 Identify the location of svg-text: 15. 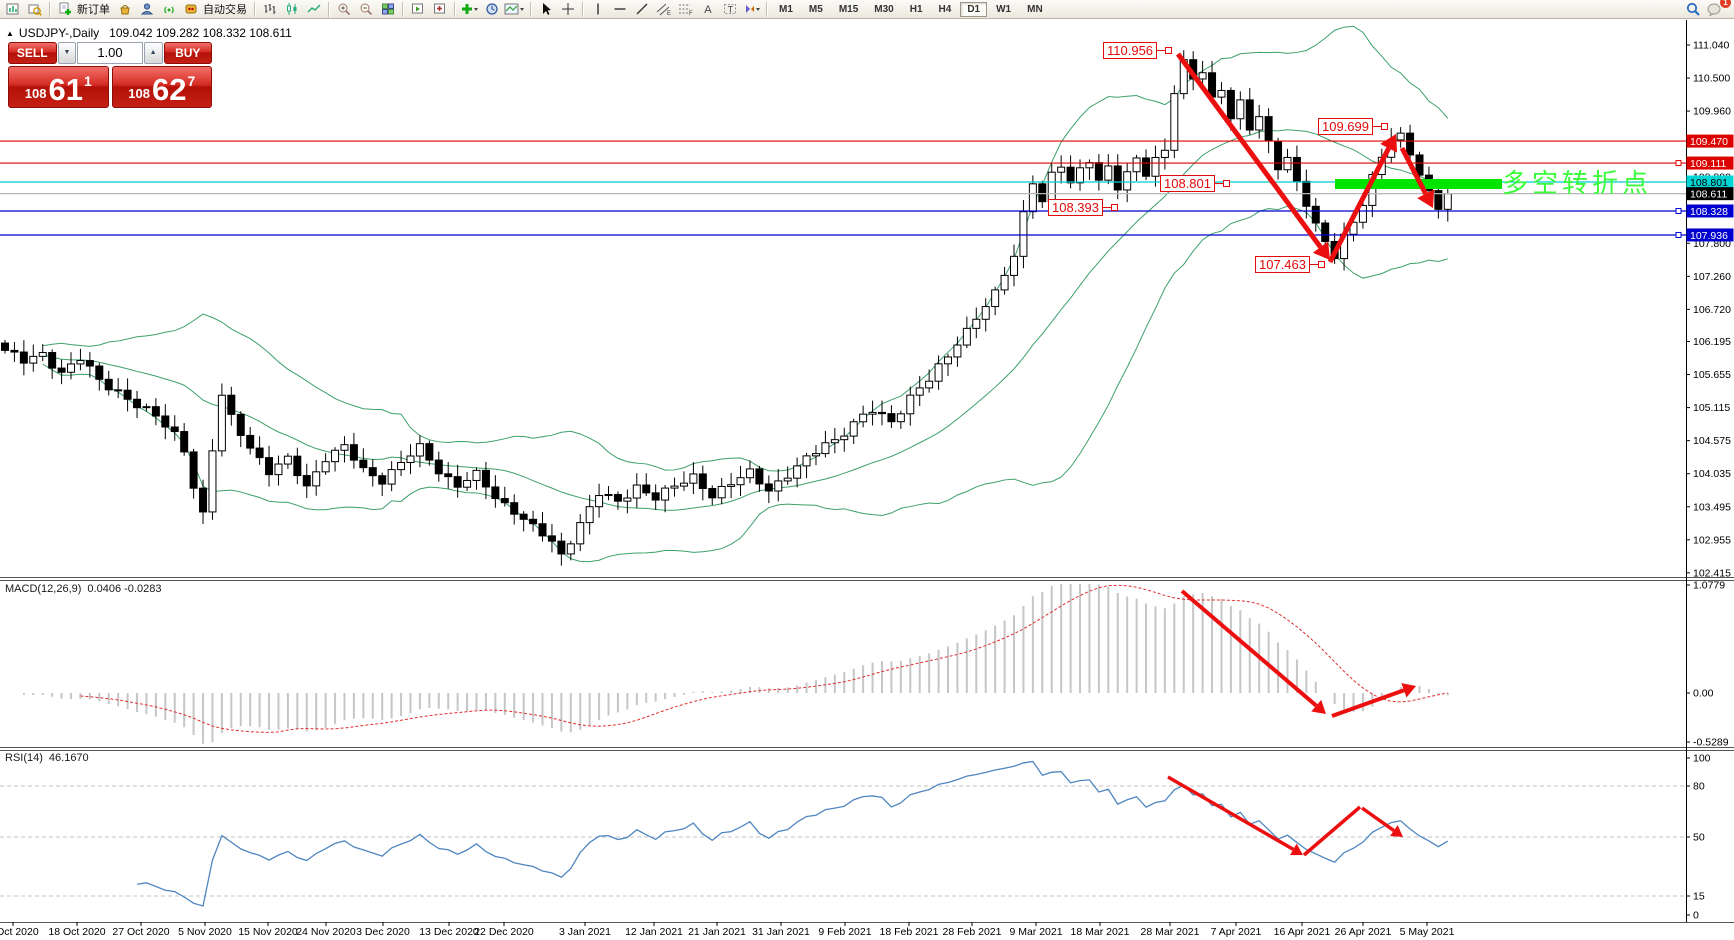
(1699, 897).